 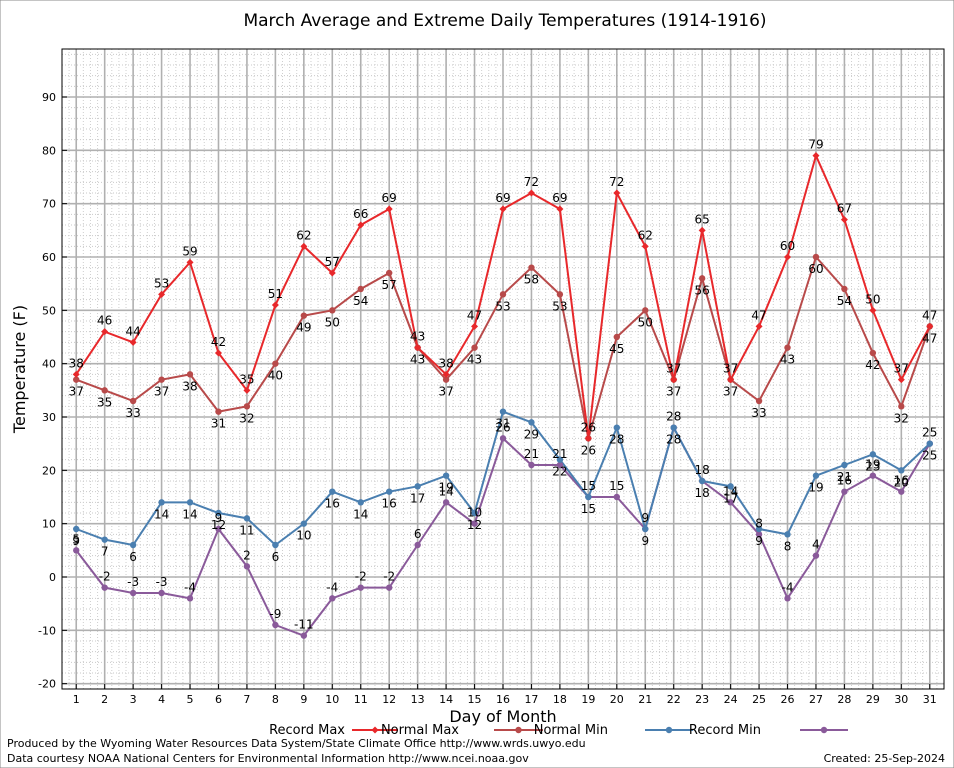 What do you see at coordinates (76, 541) in the screenshot?
I see `data-label: 9` at bounding box center [76, 541].